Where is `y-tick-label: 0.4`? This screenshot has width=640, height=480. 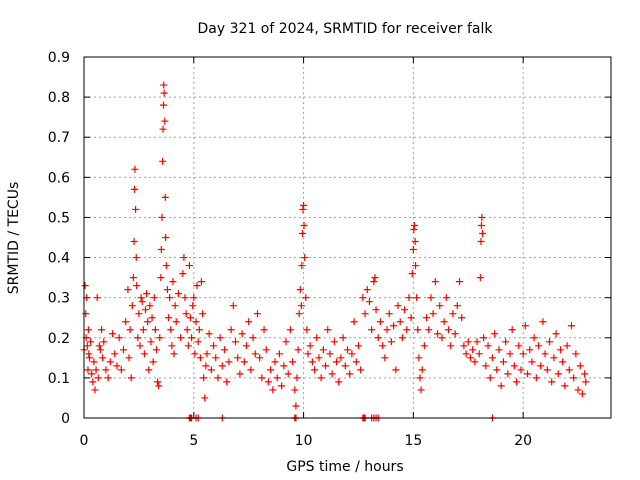 y-tick-label: 0.4 is located at coordinates (59, 259).